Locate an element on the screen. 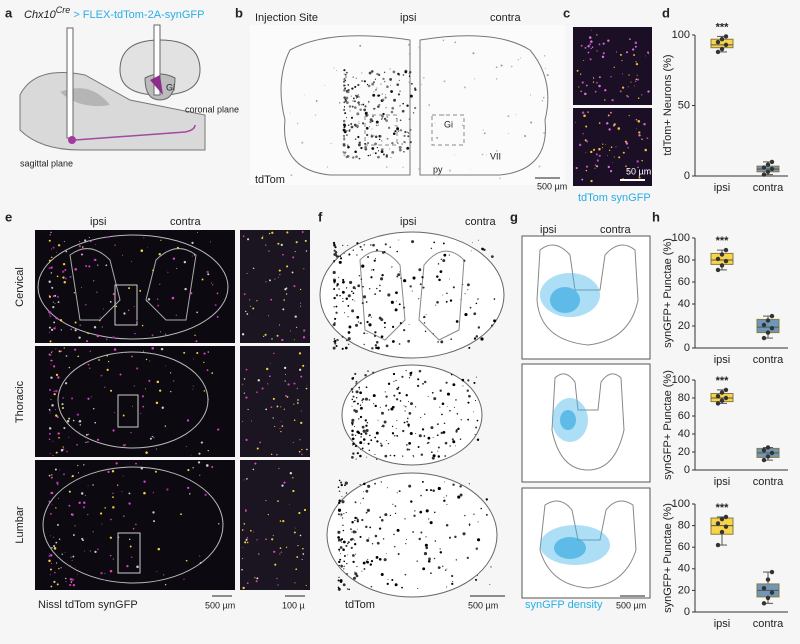 The height and width of the screenshot is (644, 800). scale-label: 500 µm is located at coordinates (631, 605).